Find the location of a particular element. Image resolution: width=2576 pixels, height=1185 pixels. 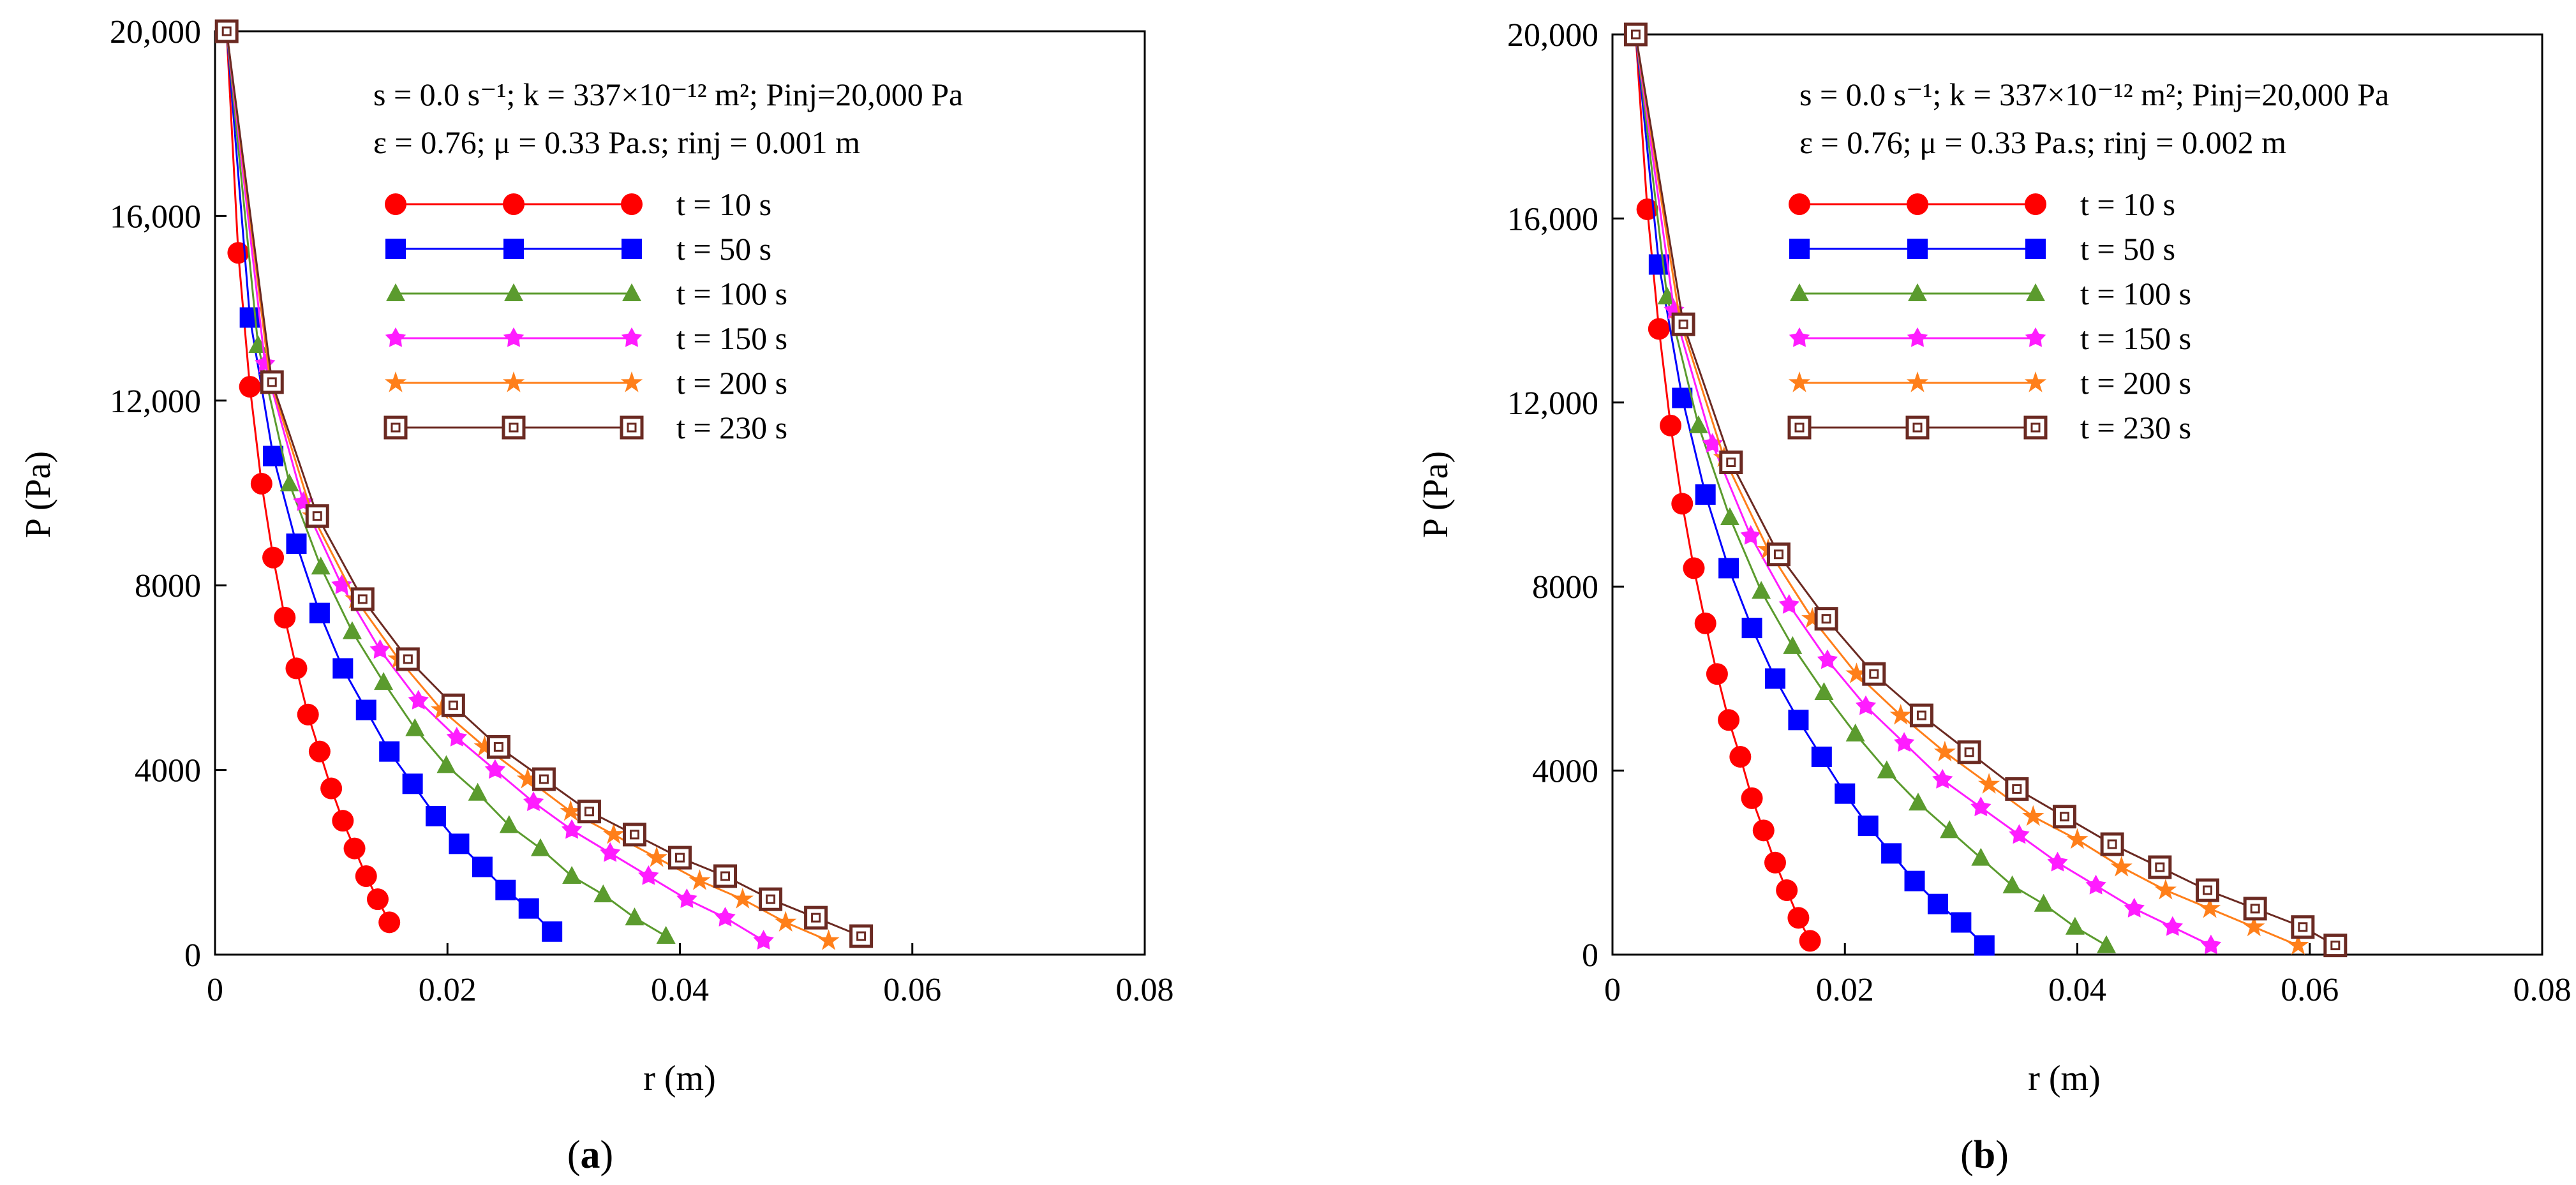

y-tick-label: 8000 is located at coordinates (1565, 587).